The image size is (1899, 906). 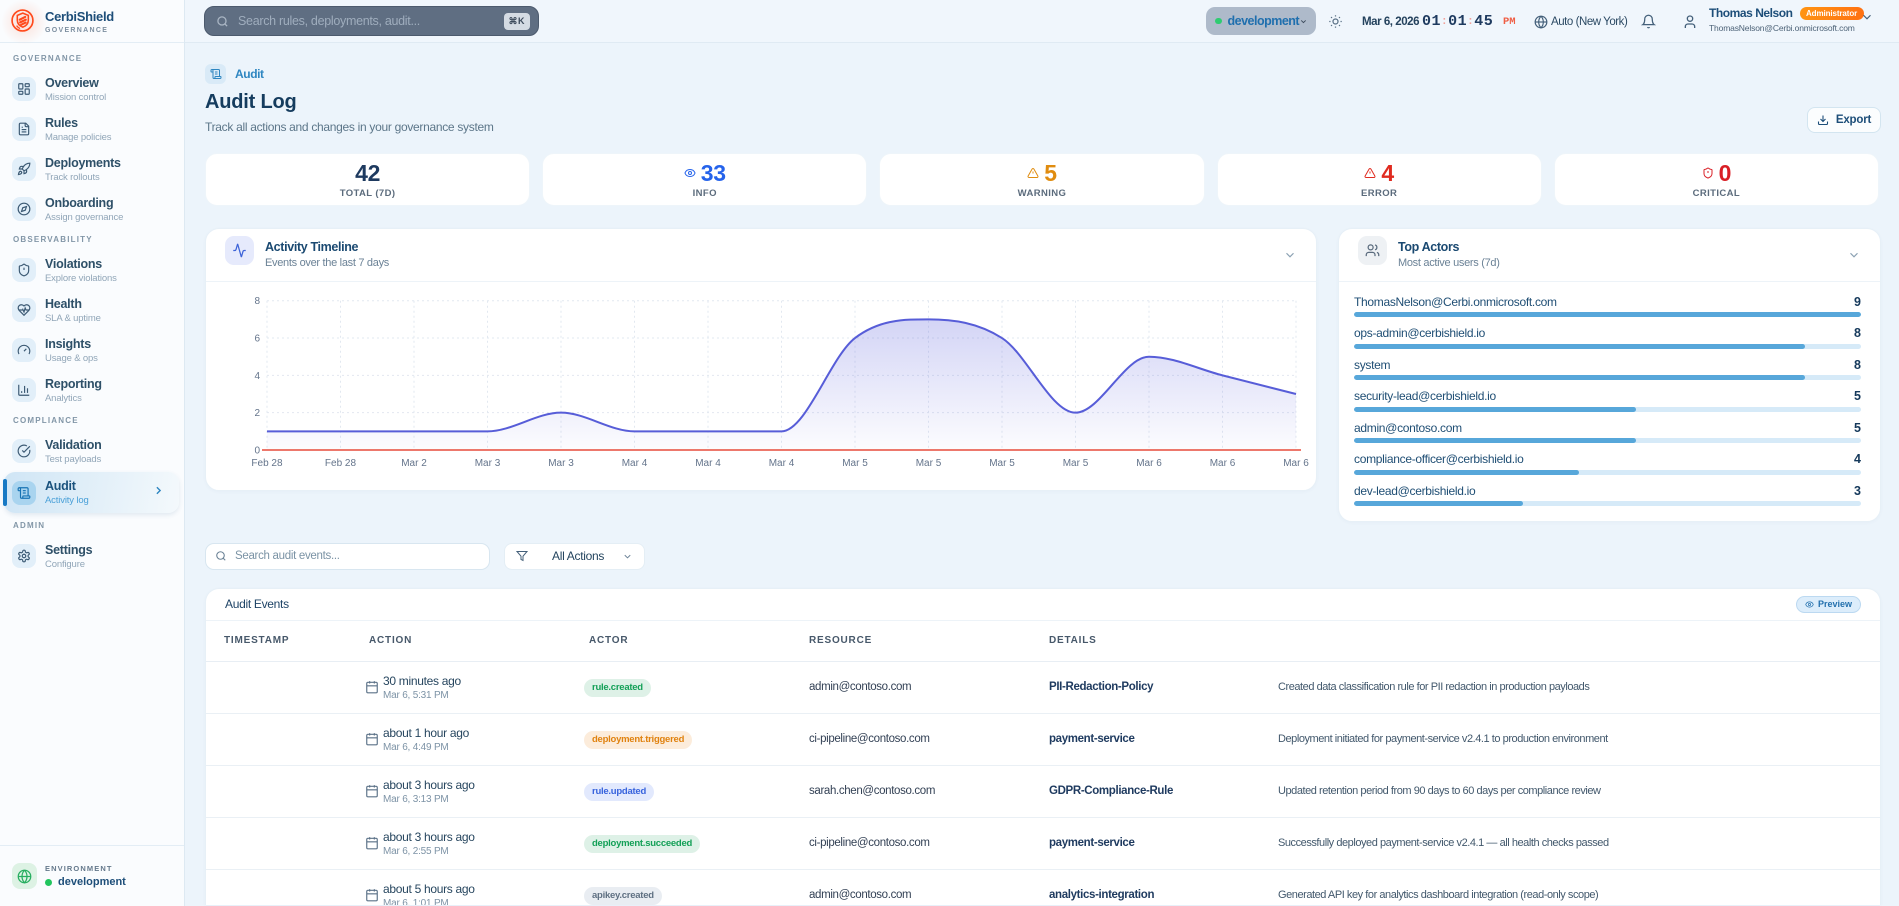 I want to click on svg-text: 8, so click(x=257, y=301).